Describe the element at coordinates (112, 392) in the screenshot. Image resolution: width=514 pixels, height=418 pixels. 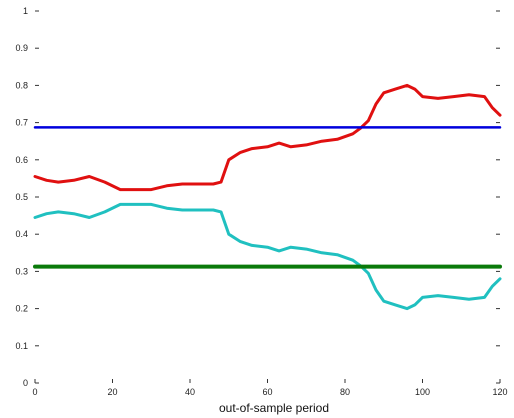
I see `x-tick-label: 20` at that location.